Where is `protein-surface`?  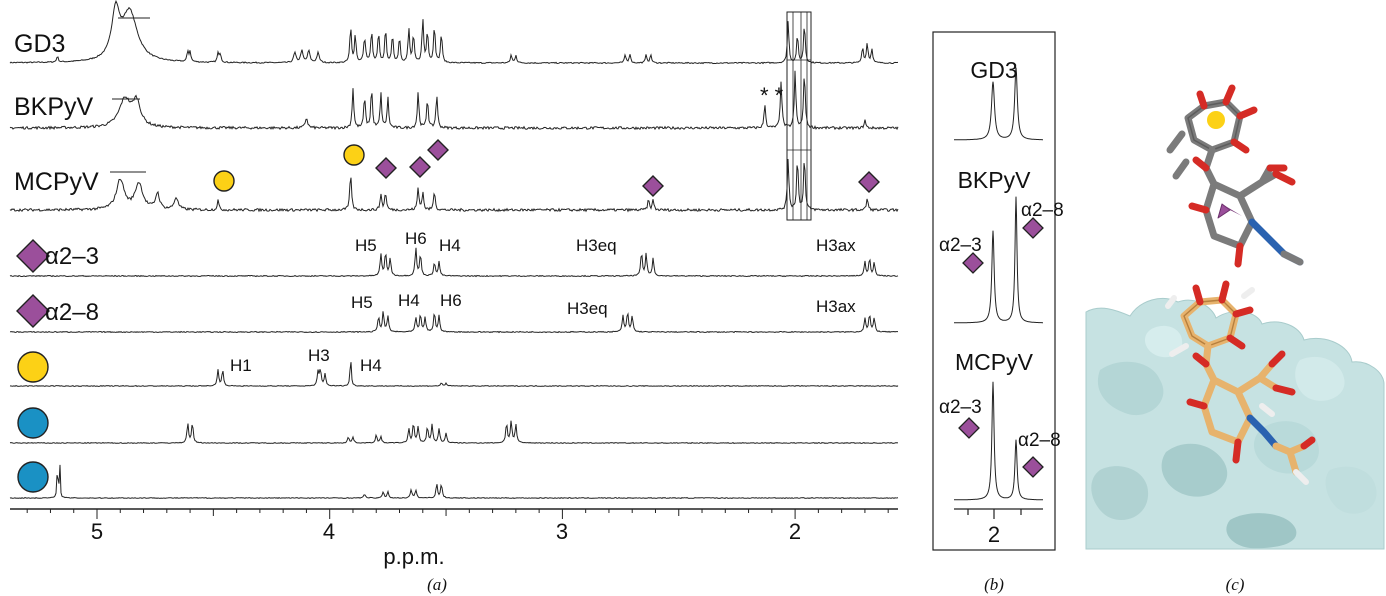
protein-surface is located at coordinates (1235, 424).